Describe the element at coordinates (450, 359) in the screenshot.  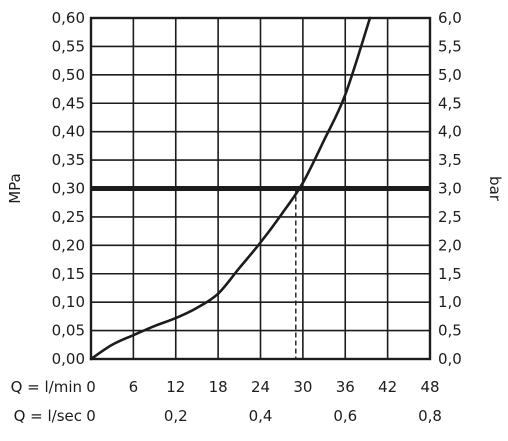
I see `y-right-tick-label: 0,0` at that location.